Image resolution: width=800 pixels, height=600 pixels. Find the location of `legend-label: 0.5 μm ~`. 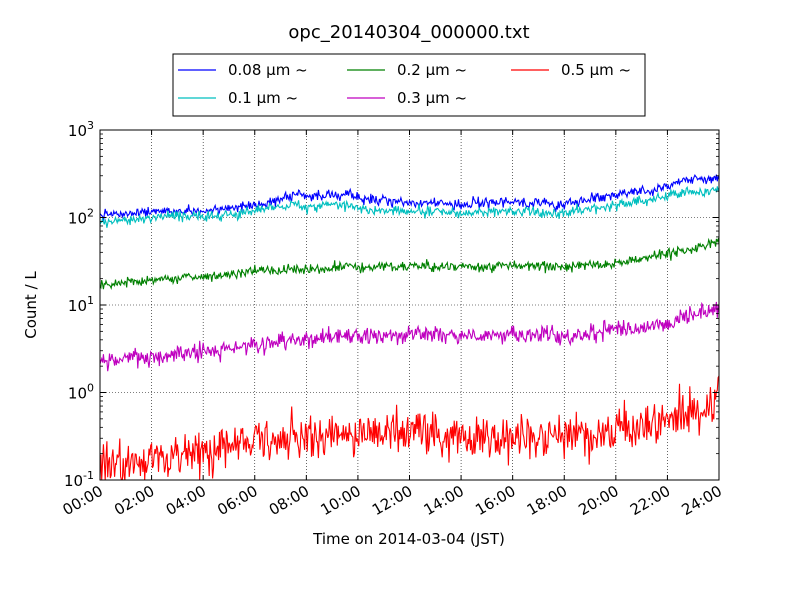

legend-label: 0.5 μm ~ is located at coordinates (596, 70).